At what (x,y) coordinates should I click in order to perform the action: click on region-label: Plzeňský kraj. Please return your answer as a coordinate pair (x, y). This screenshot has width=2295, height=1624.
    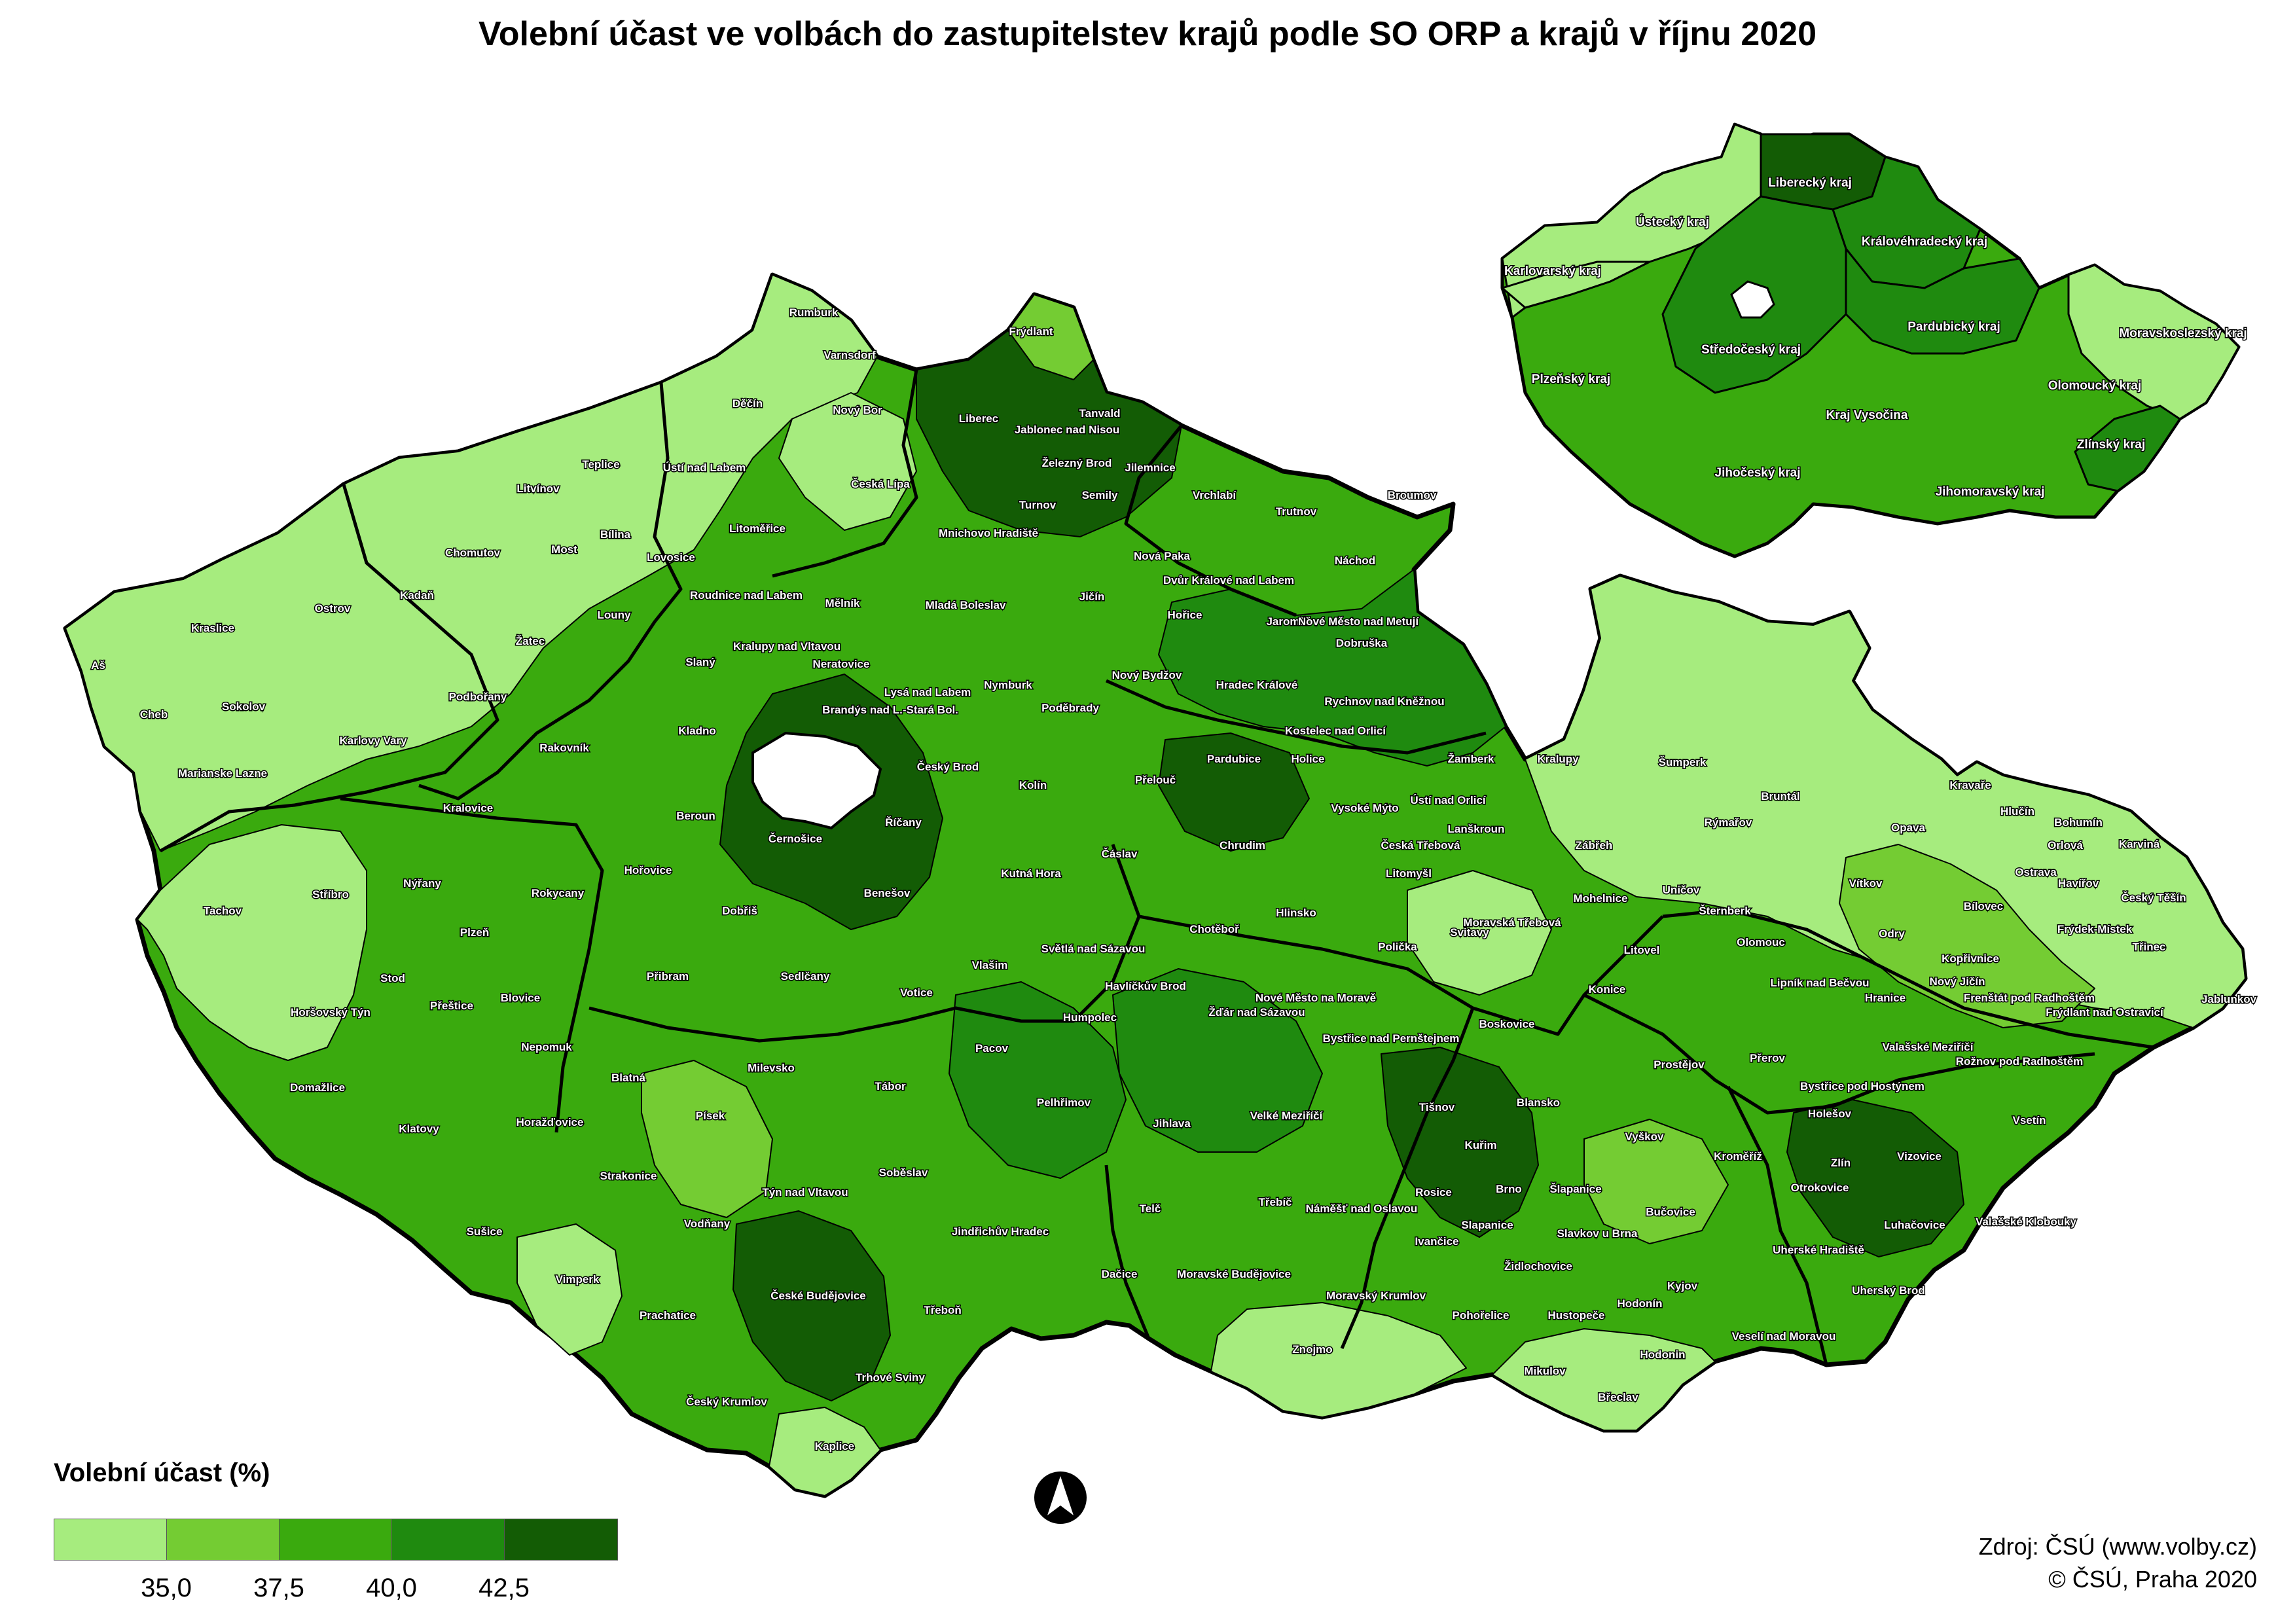
    Looking at the image, I should click on (1571, 379).